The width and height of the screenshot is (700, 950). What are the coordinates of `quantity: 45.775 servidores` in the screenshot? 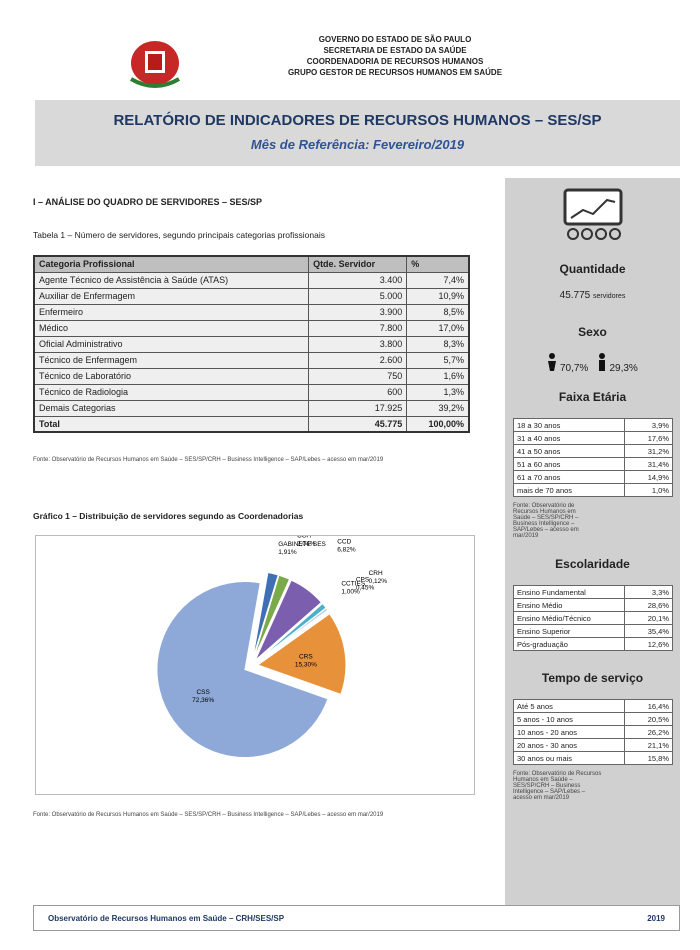 It's located at (592, 295).